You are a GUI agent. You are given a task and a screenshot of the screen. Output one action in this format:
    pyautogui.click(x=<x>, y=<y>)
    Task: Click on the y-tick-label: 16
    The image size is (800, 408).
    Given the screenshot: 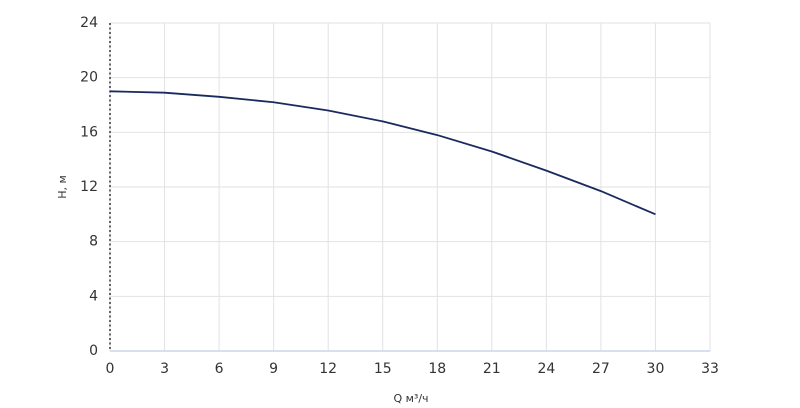 What is the action you would take?
    pyautogui.click(x=89, y=132)
    